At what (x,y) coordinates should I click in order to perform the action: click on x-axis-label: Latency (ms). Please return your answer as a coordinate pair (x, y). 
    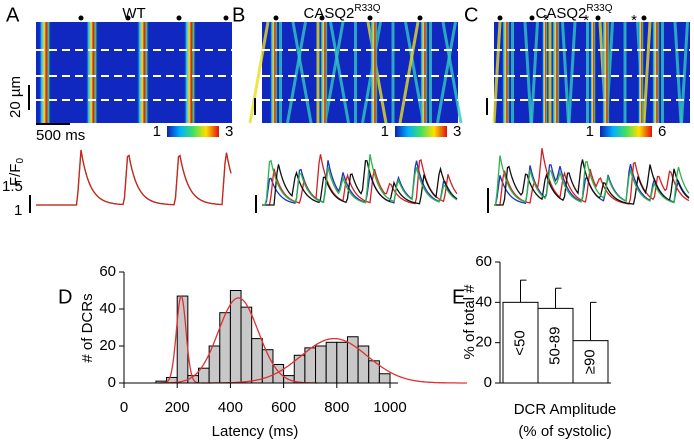
    Looking at the image, I should click on (255, 431).